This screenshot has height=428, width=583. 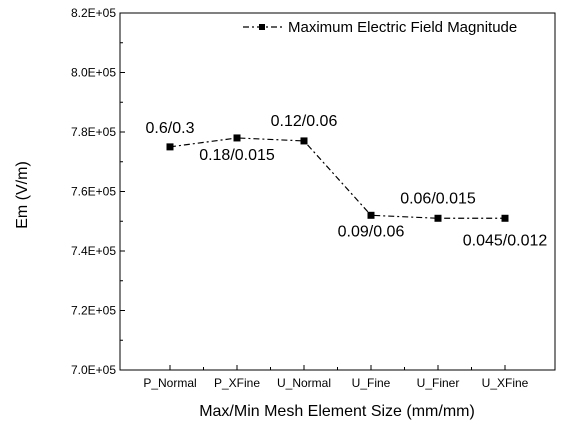 What do you see at coordinates (237, 155) in the screenshot?
I see `data-point-label: 0.18/0.015` at bounding box center [237, 155].